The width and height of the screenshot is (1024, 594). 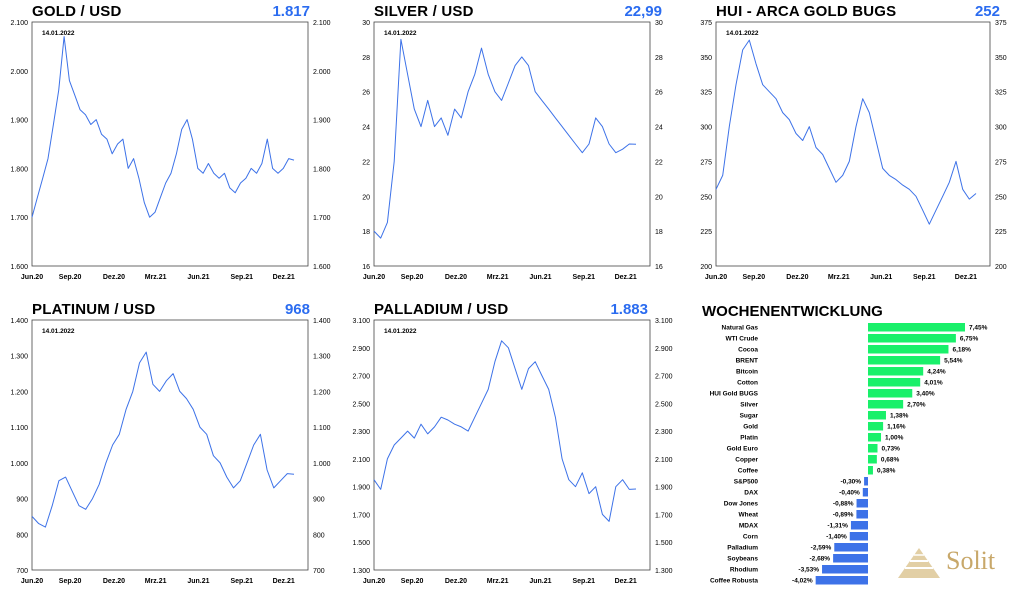 I want to click on date-label: 14.01.2022, so click(x=400, y=331).